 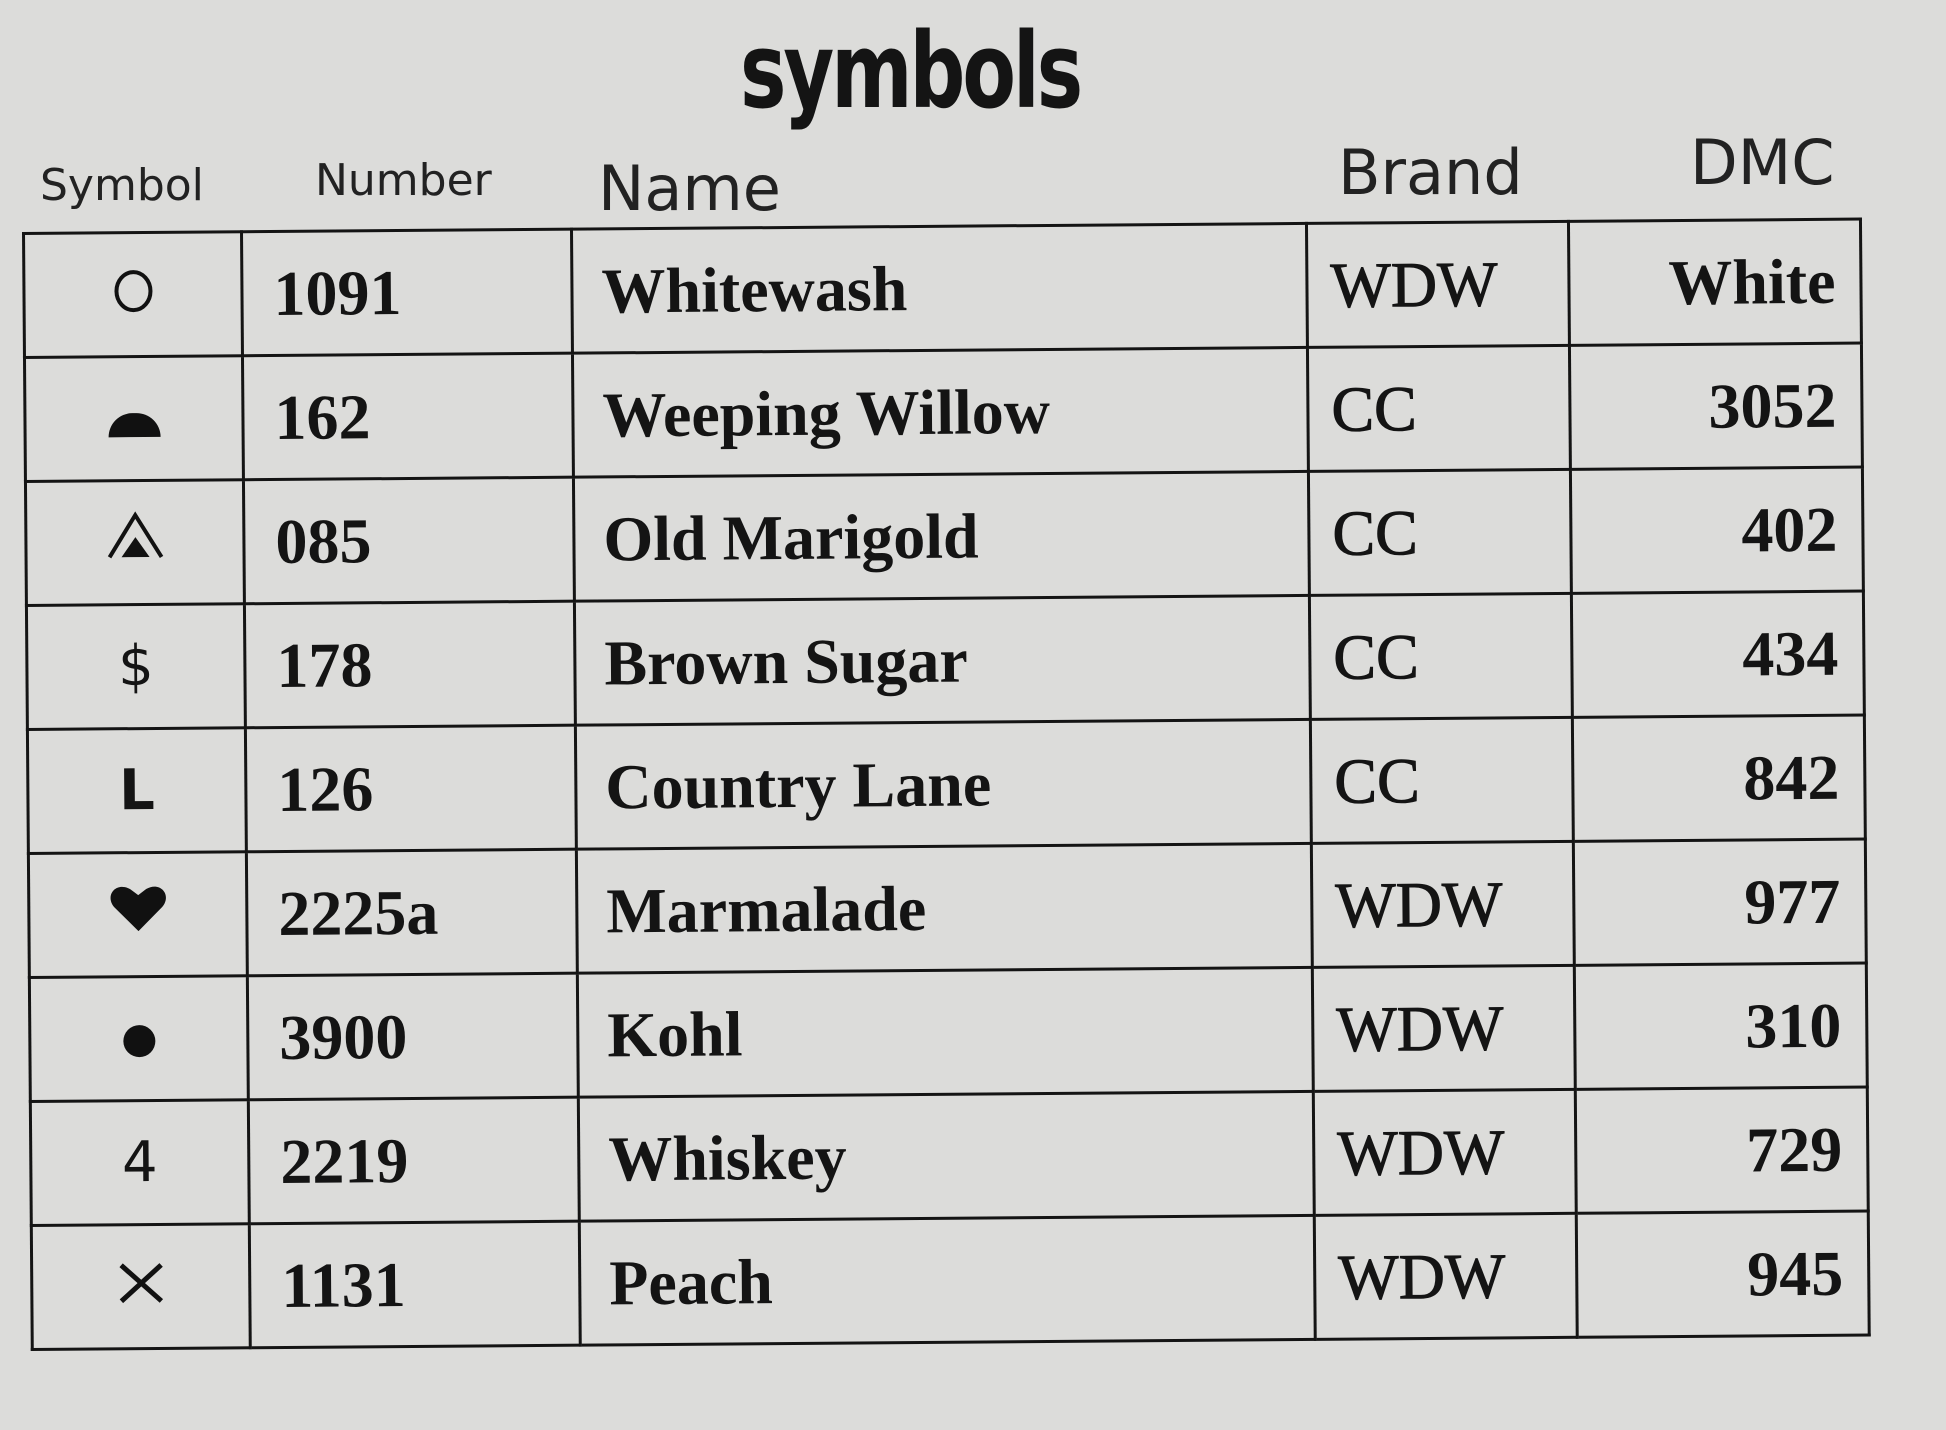 I want to click on header-number: Number, so click(x=403, y=180).